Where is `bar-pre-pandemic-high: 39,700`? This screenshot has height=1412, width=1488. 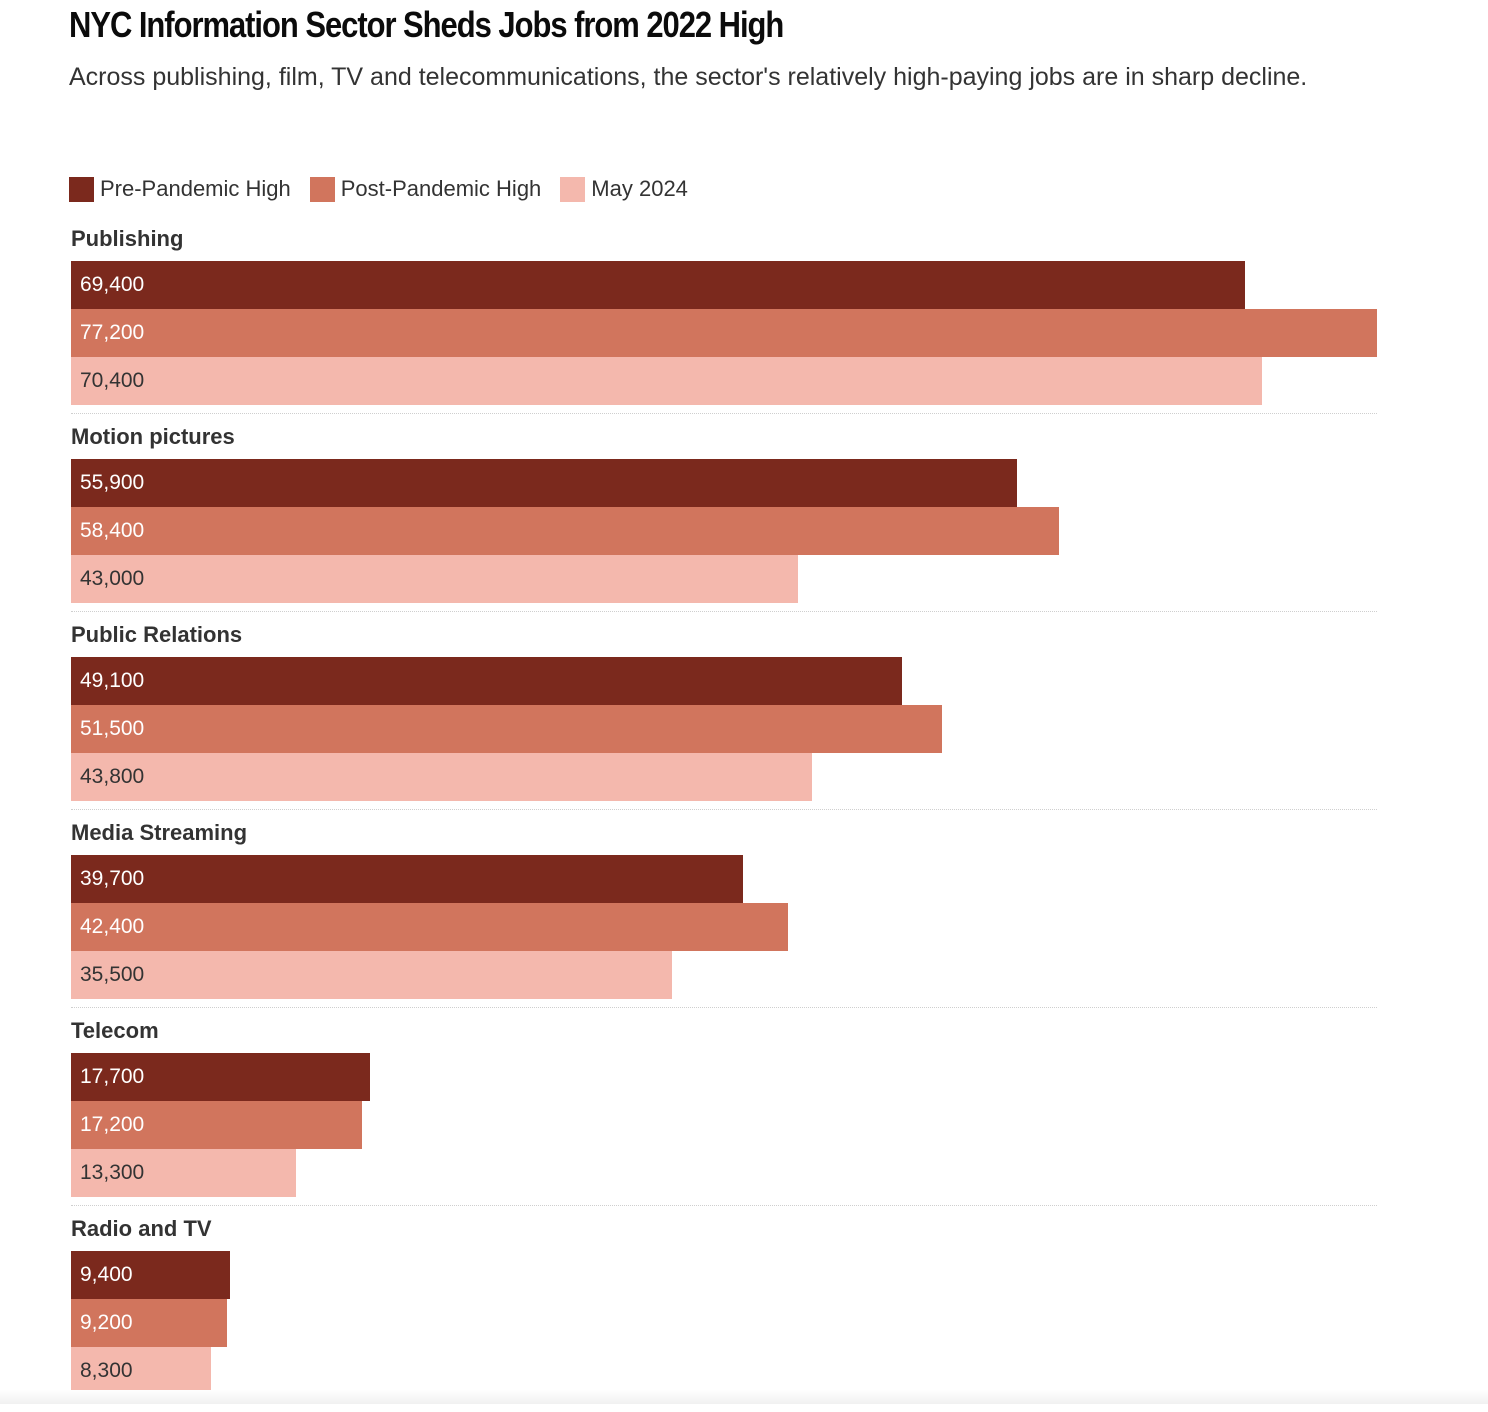 bar-pre-pandemic-high: 39,700 is located at coordinates (407, 879).